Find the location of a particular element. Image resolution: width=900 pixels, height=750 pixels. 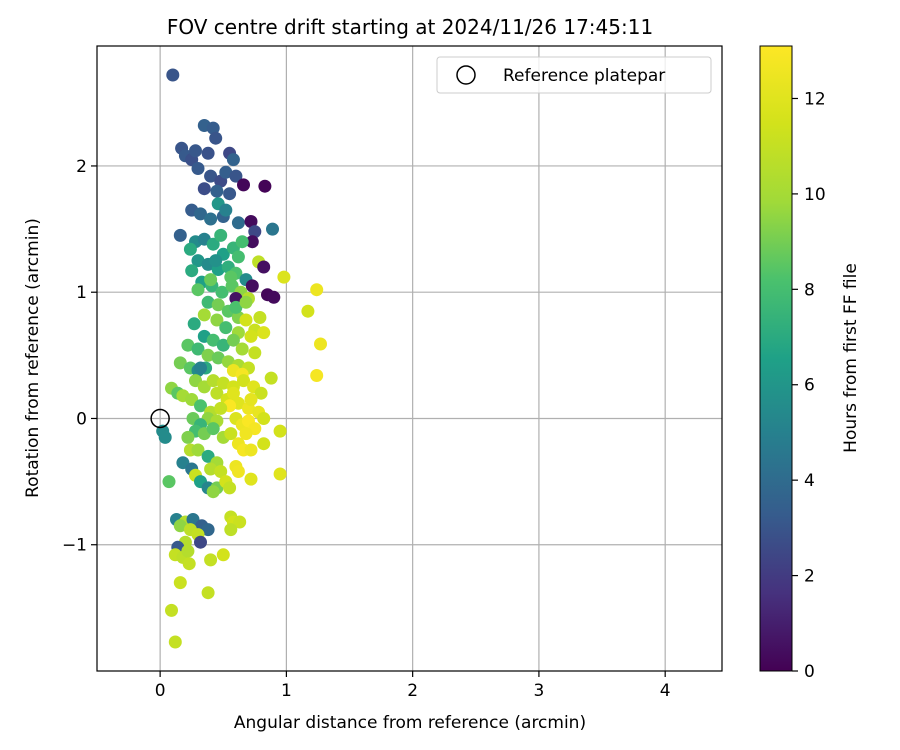

x-tick-label: 3 is located at coordinates (539, 691).